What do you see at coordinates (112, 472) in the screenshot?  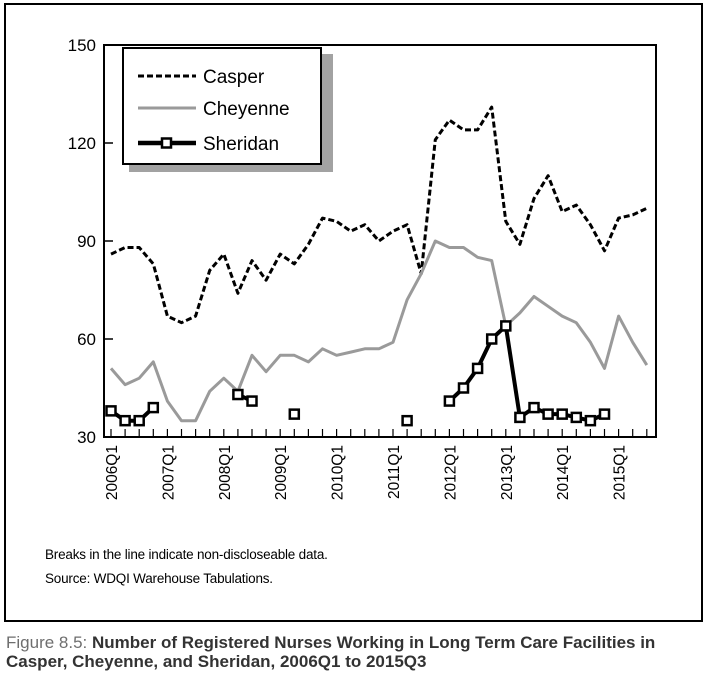 I see `x-tick-label: 2006Q1` at bounding box center [112, 472].